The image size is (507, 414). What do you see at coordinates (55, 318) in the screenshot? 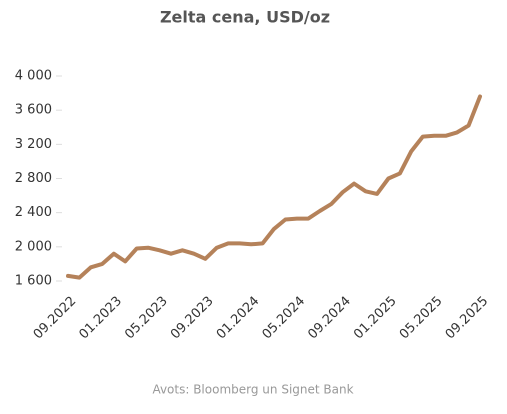
I see `x-tick-label: 09.2022` at bounding box center [55, 318].